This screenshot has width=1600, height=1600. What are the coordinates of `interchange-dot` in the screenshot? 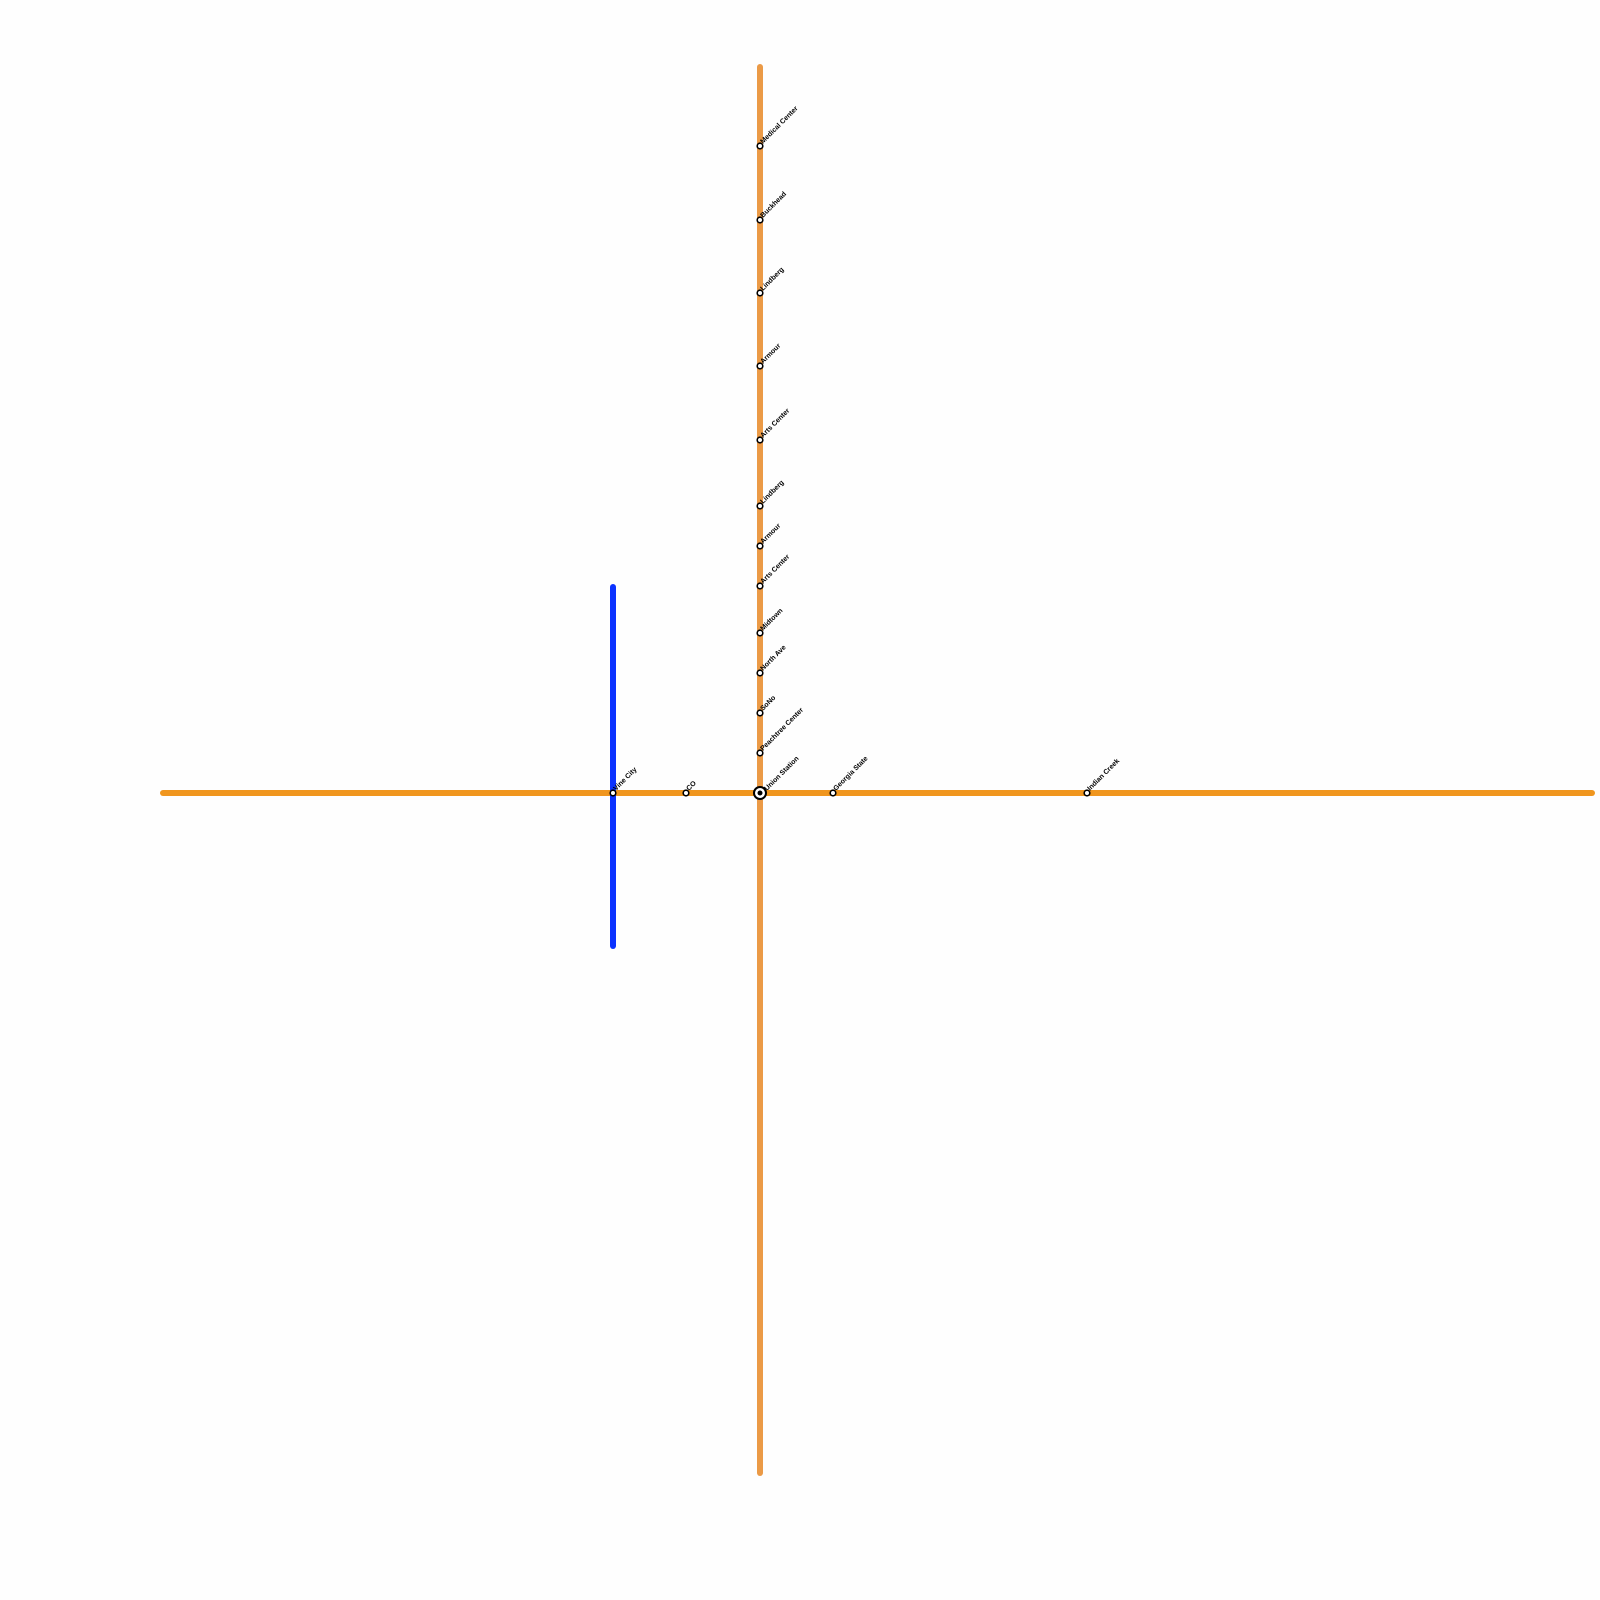 It's located at (760, 793).